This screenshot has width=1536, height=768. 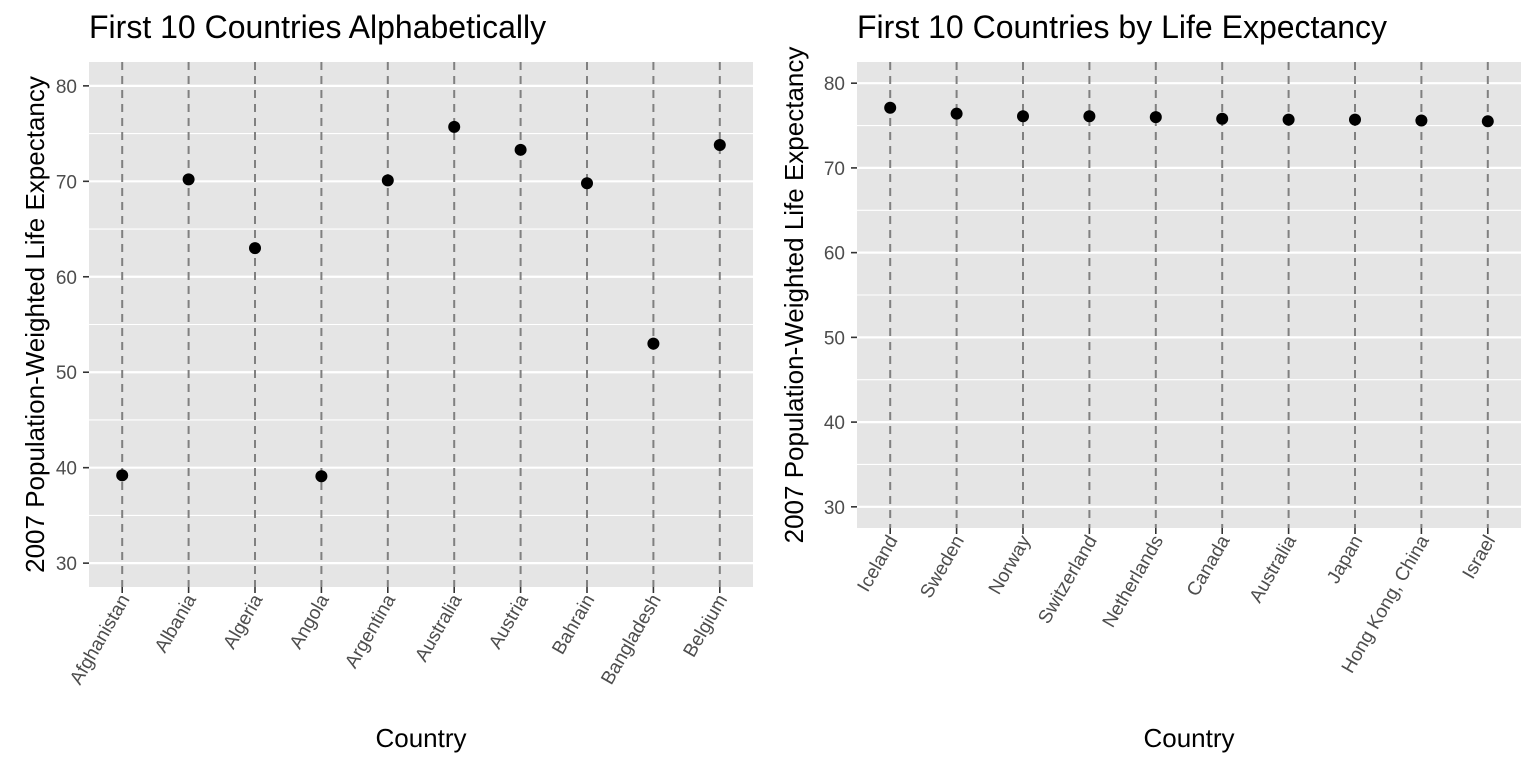 I want to click on x-tick-label: Austria, so click(x=509, y=622).